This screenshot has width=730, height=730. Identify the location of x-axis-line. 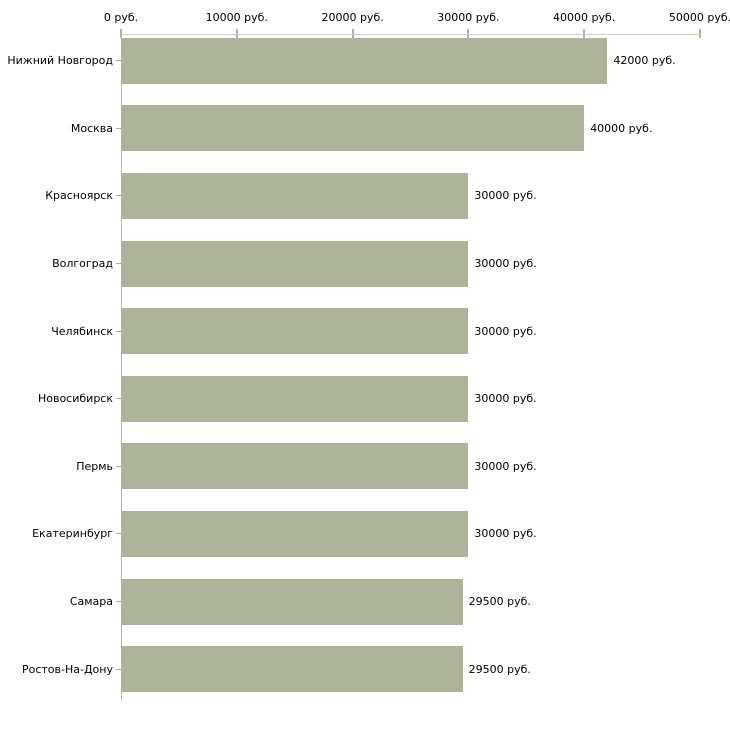
(411, 34).